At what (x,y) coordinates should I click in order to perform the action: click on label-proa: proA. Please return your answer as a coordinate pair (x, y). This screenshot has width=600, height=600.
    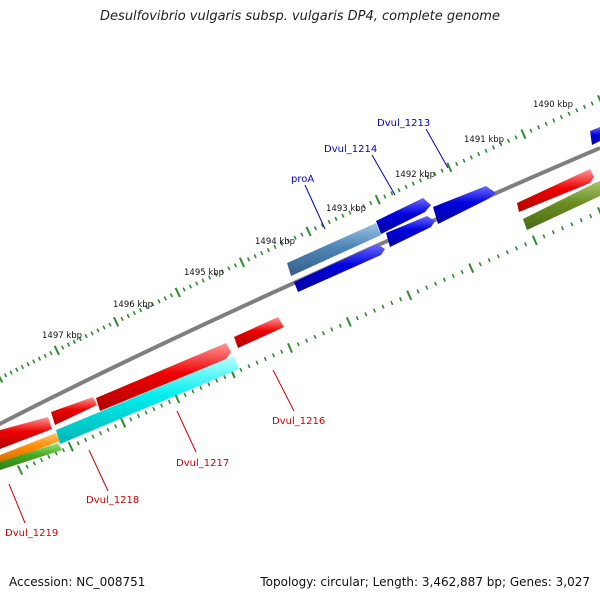
    Looking at the image, I should click on (302, 179).